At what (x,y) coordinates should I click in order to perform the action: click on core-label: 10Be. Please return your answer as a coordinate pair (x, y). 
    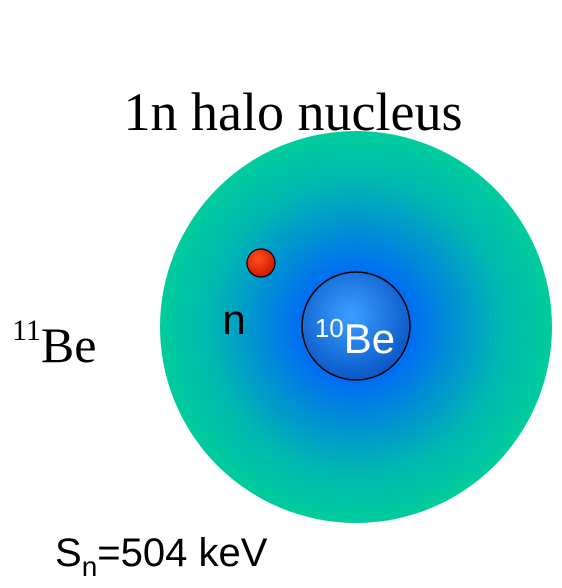
    Looking at the image, I should click on (355, 337).